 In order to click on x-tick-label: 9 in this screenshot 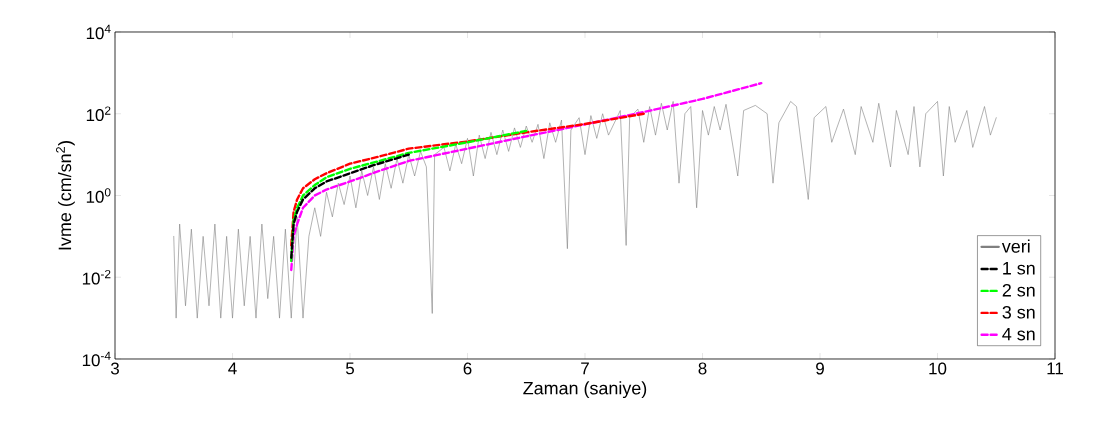, I will do `click(820, 368)`.